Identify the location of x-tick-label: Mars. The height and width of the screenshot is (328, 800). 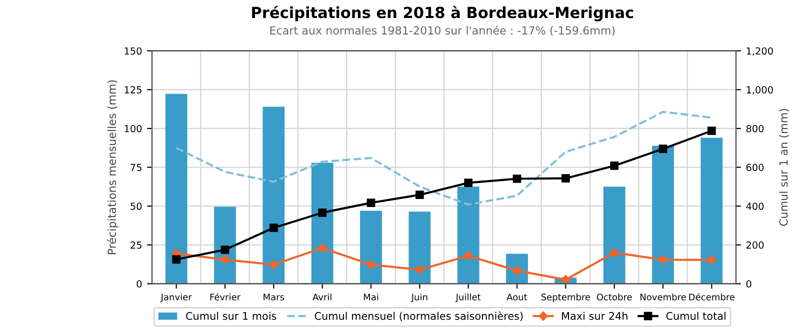
(274, 297).